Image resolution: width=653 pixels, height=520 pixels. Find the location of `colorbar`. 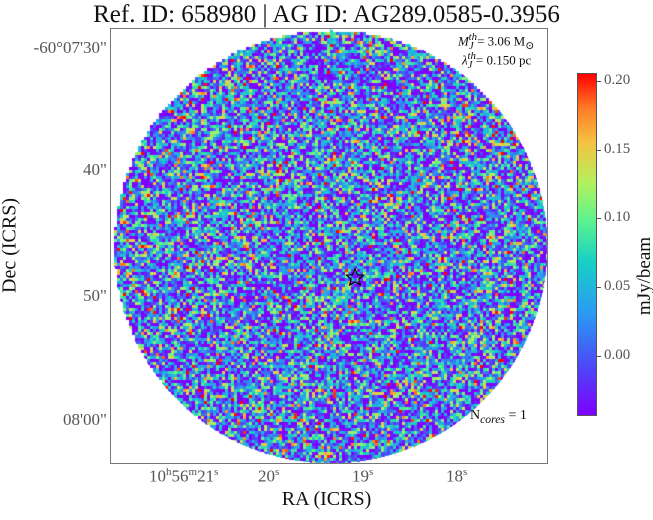

colorbar is located at coordinates (587, 244).